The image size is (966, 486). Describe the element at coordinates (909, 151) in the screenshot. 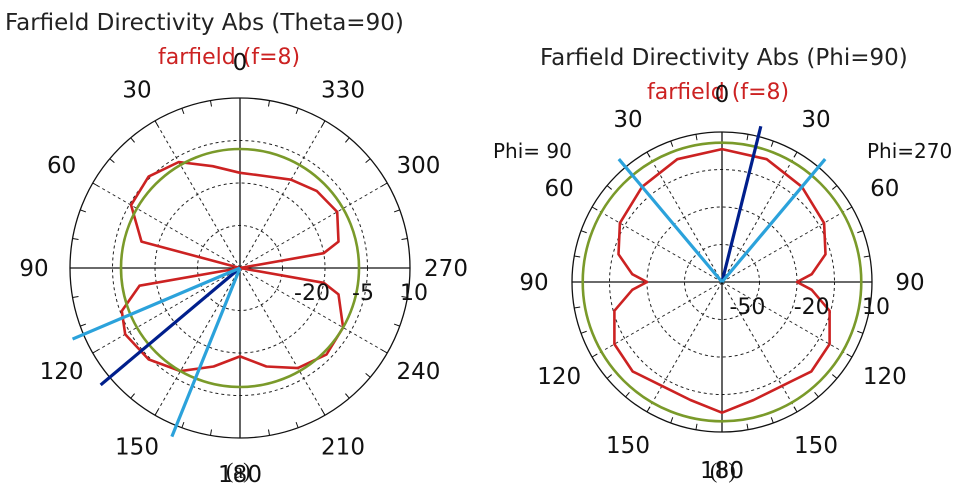

I see `chart-b-side-label-right: Phi=270` at that location.